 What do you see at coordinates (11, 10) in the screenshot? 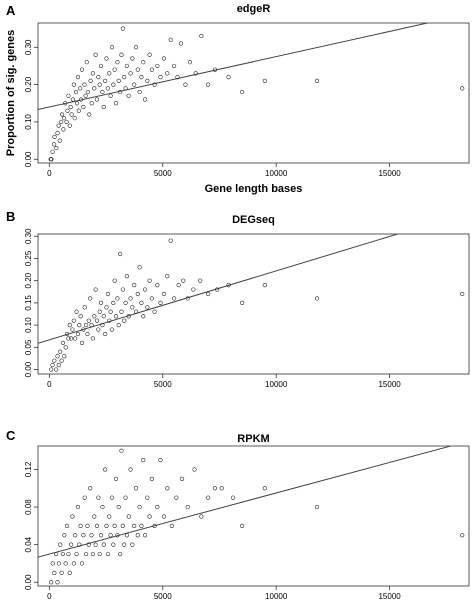
I see `panel-letter: A` at bounding box center [11, 10].